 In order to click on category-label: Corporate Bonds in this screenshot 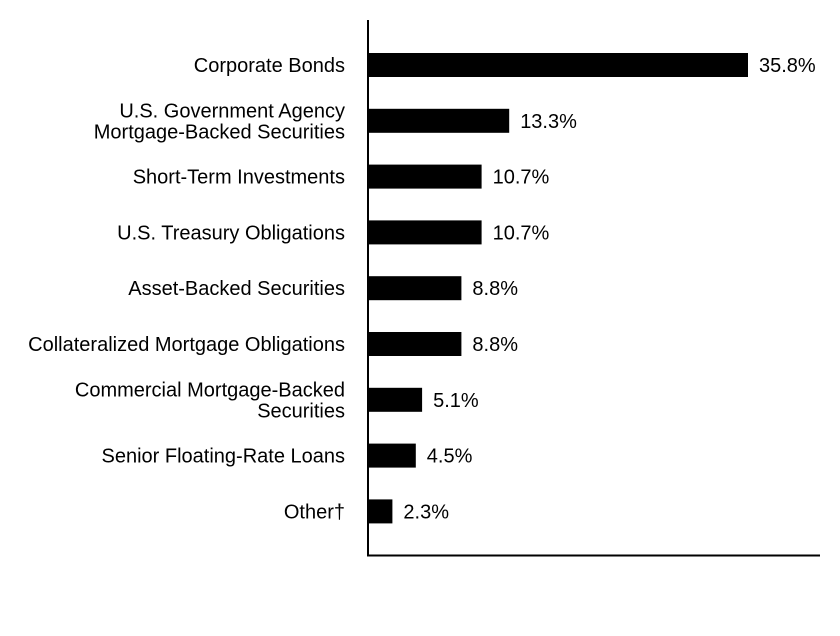, I will do `click(269, 66)`.